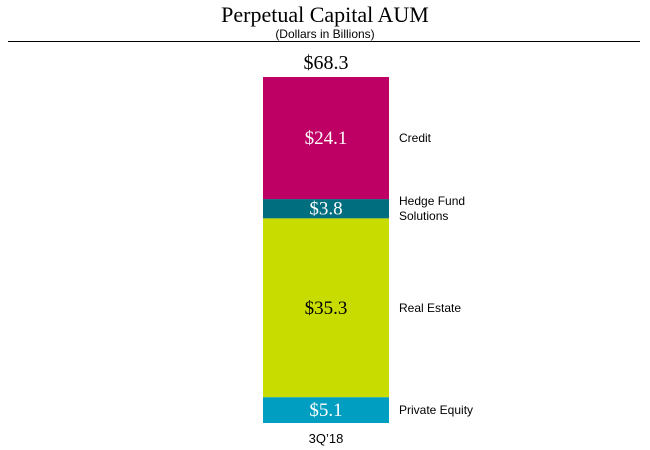 The image size is (650, 450). I want to click on data-label-real-estate: $35.3, so click(326, 308).